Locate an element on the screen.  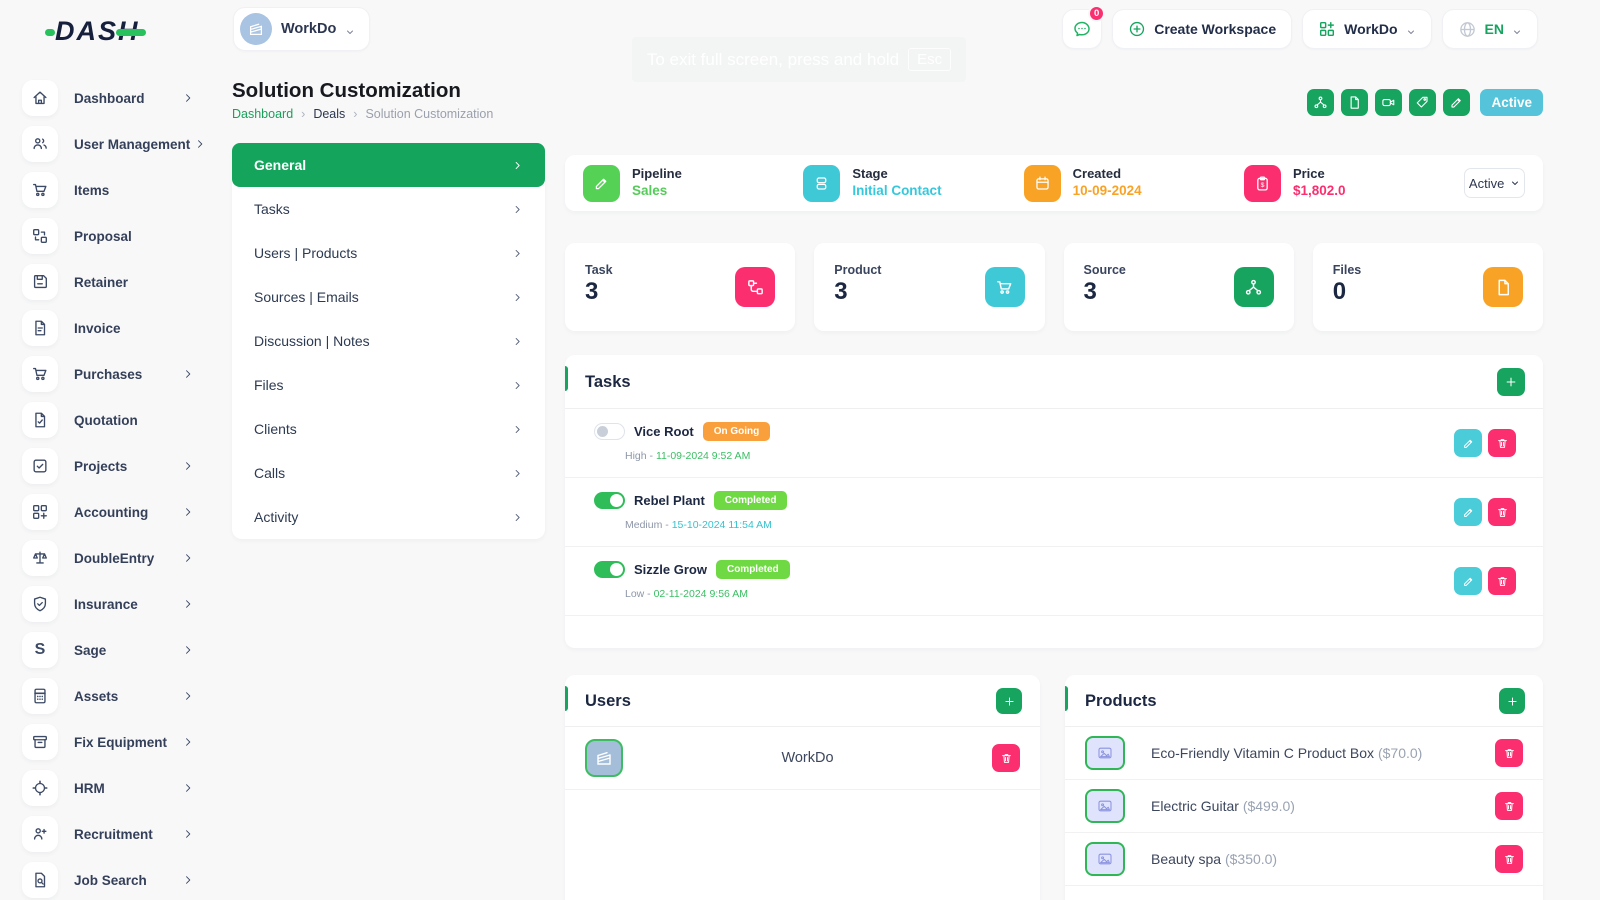
quotation-icon is located at coordinates (40, 420).